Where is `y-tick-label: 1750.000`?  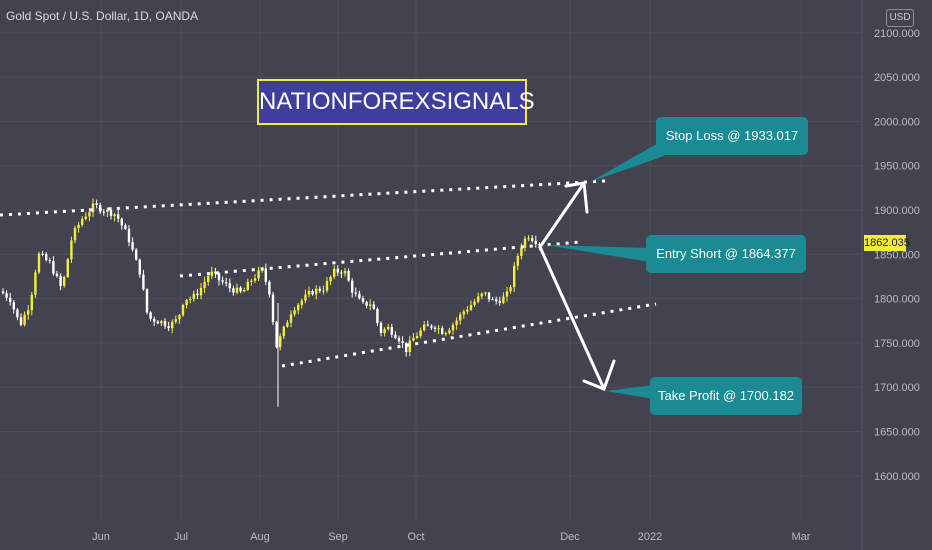
y-tick-label: 1750.000 is located at coordinates (897, 344).